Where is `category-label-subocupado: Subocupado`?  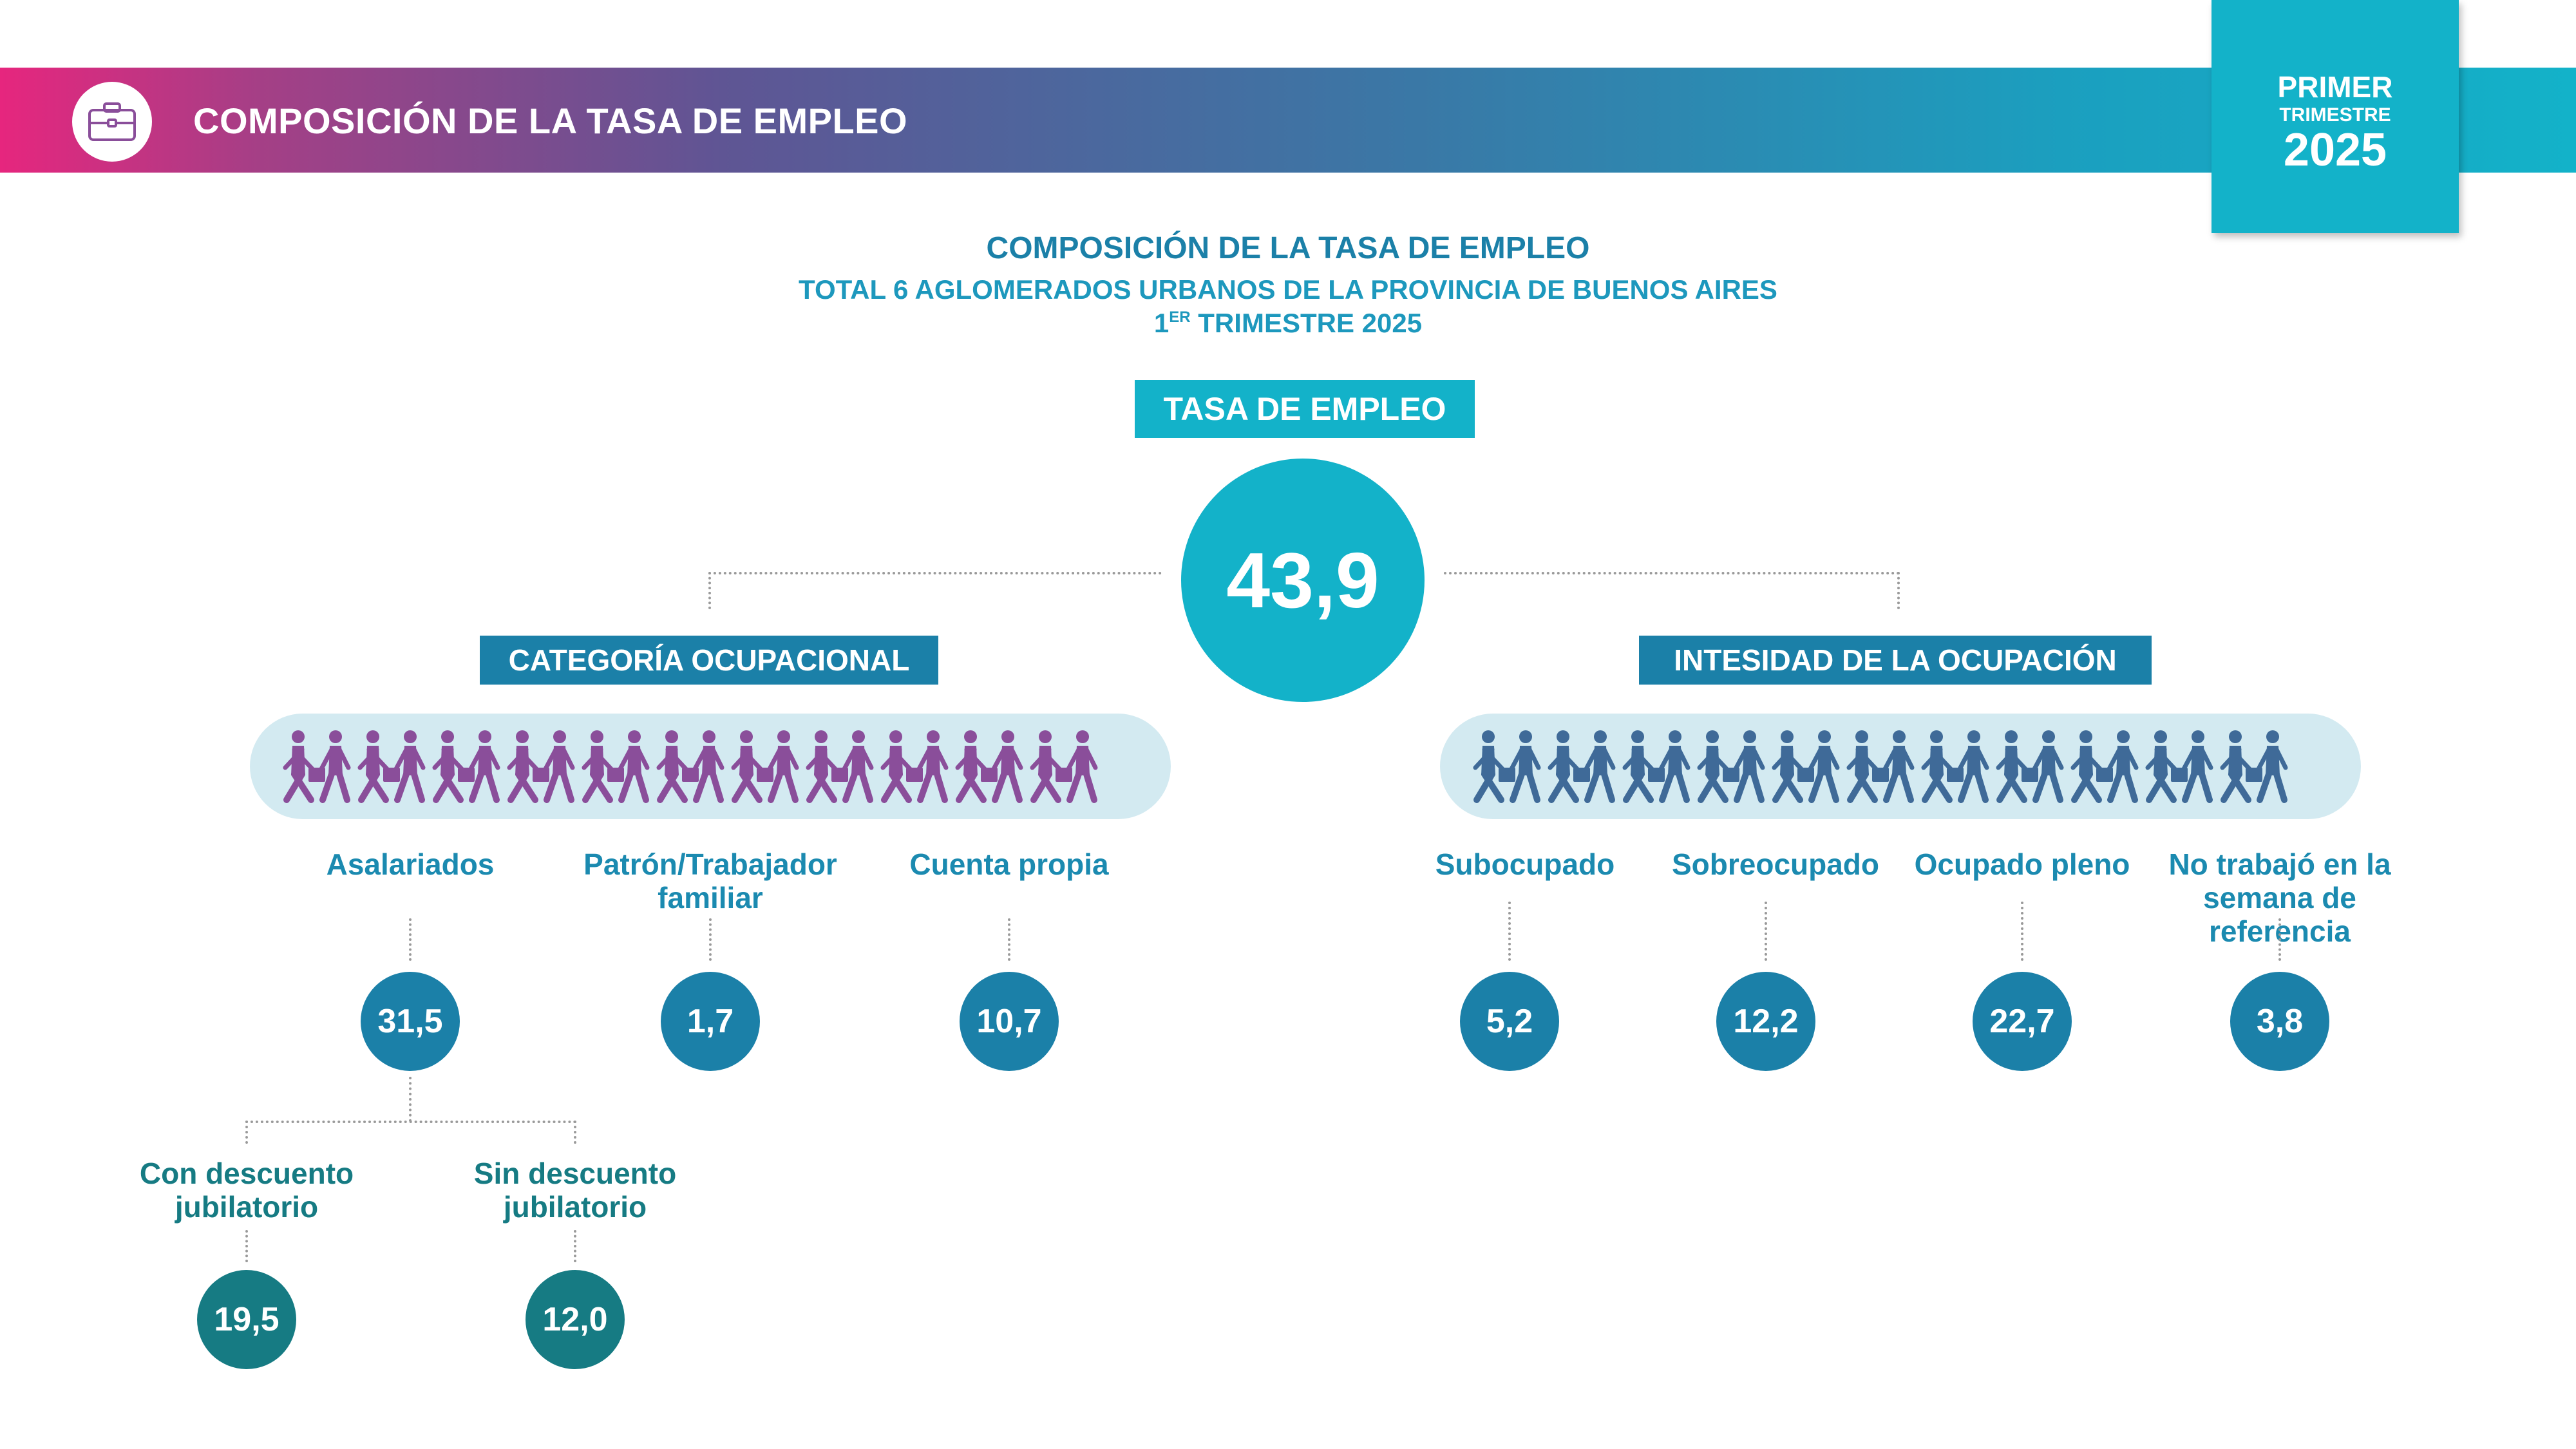 category-label-subocupado: Subocupado is located at coordinates (1525, 865).